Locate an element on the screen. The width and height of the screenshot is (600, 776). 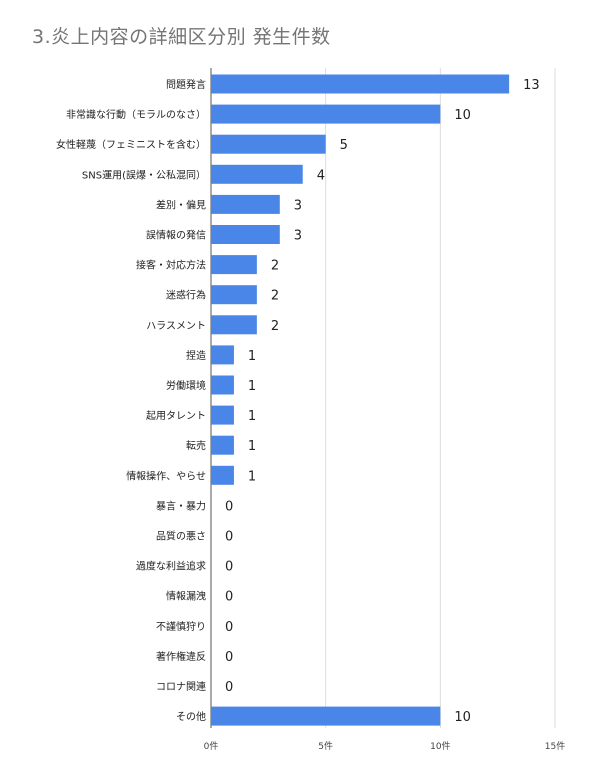
category-label: 転売 is located at coordinates (196, 445).